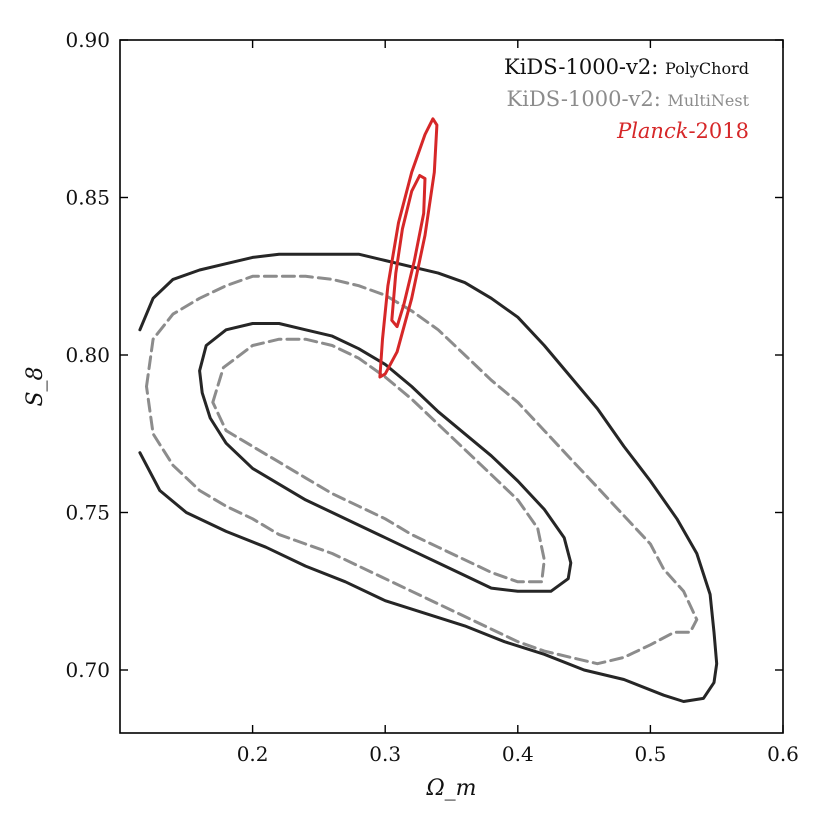  I want to click on x-tick-label: 0.4, so click(518, 754).